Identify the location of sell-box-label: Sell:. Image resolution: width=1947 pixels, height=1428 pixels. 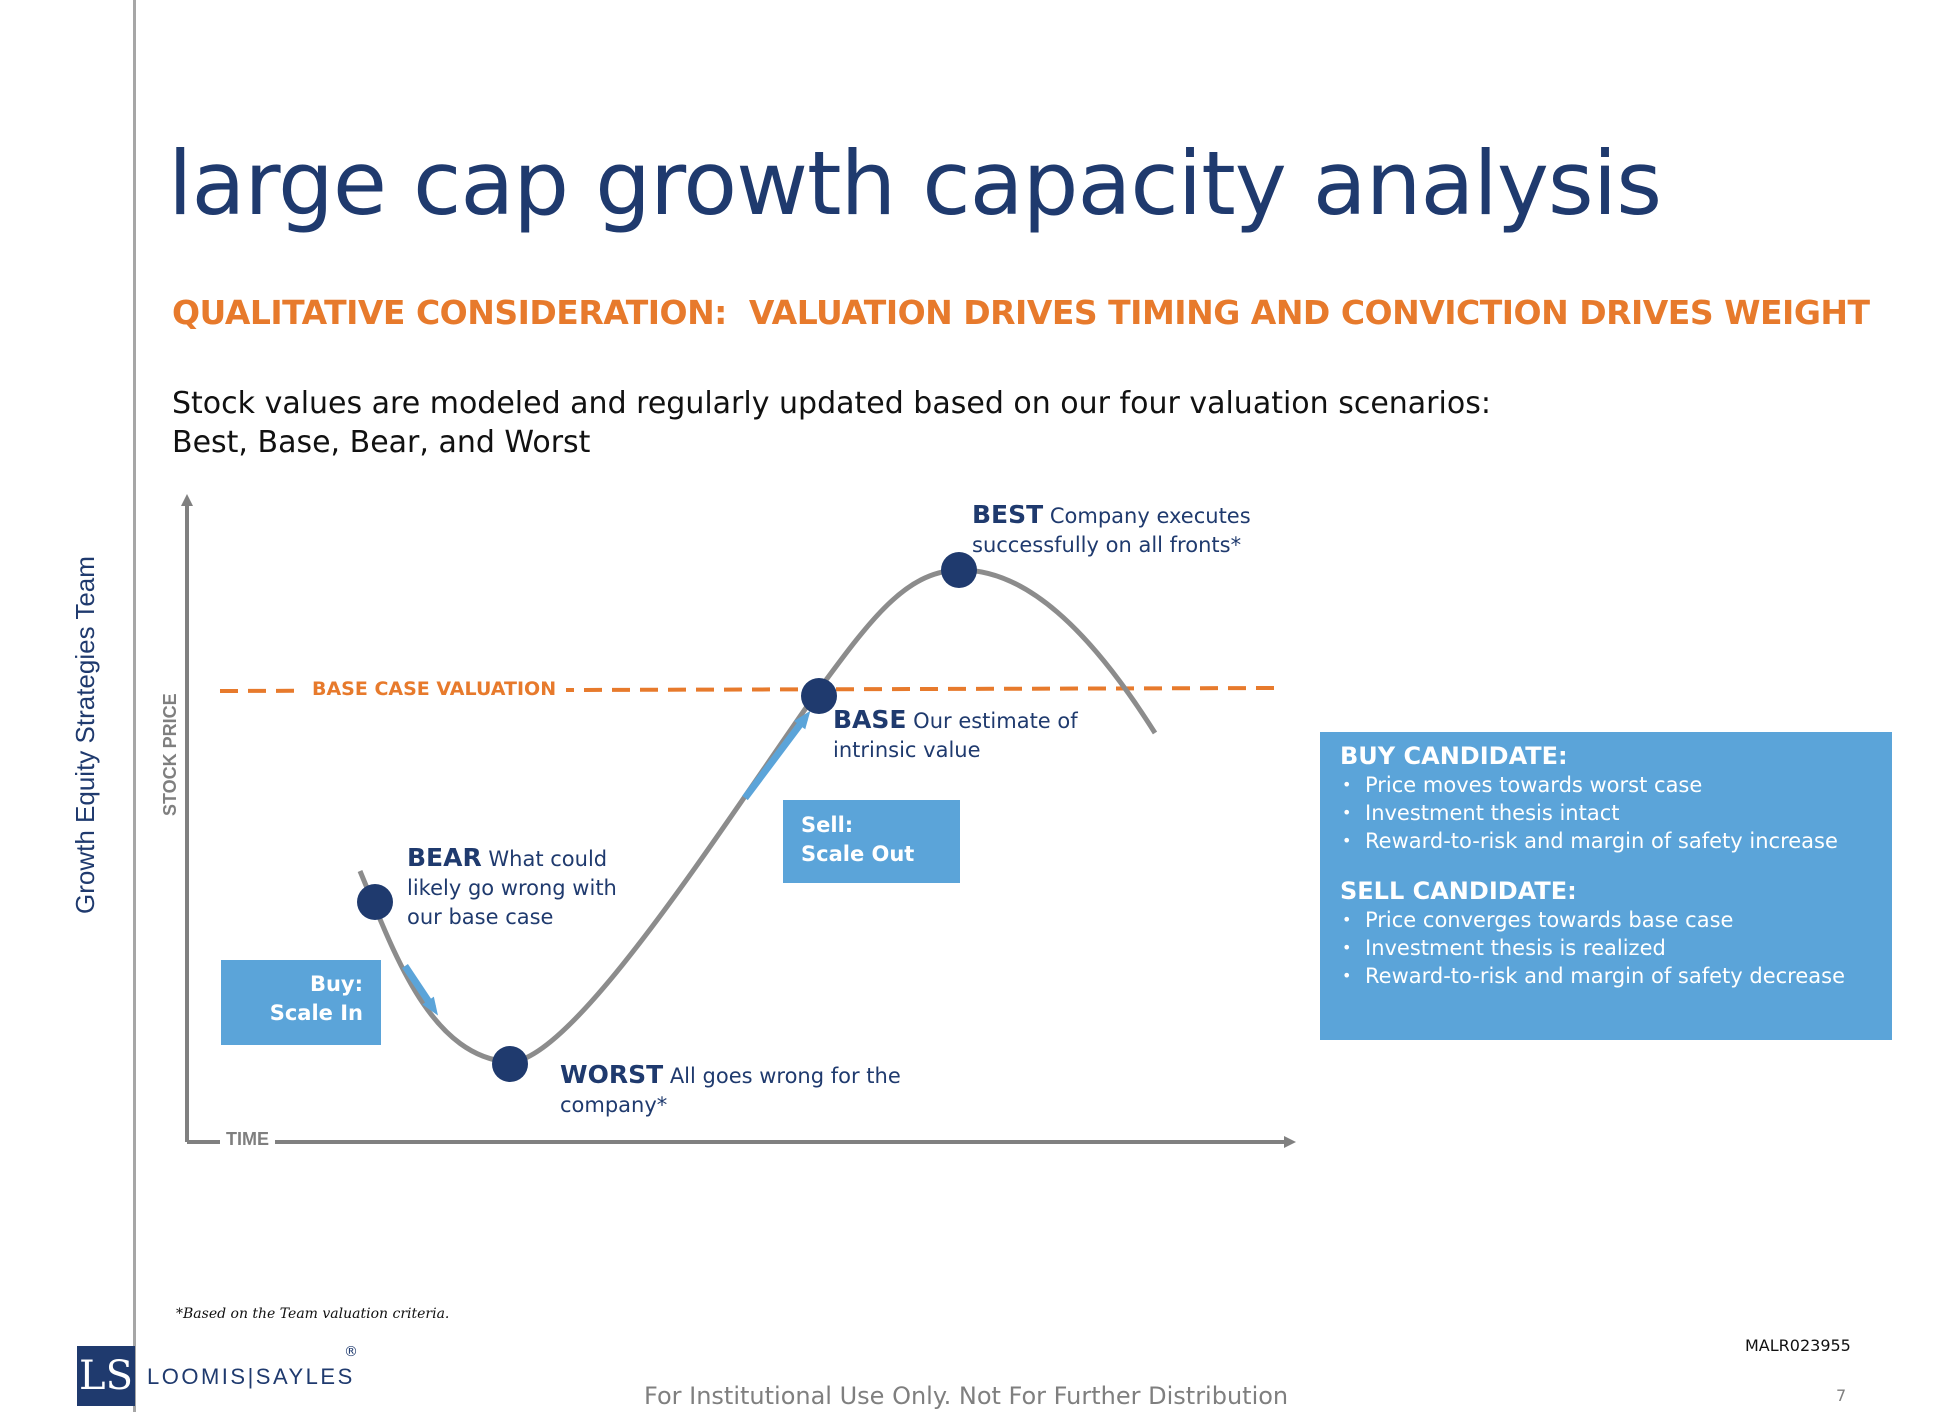
(827, 825).